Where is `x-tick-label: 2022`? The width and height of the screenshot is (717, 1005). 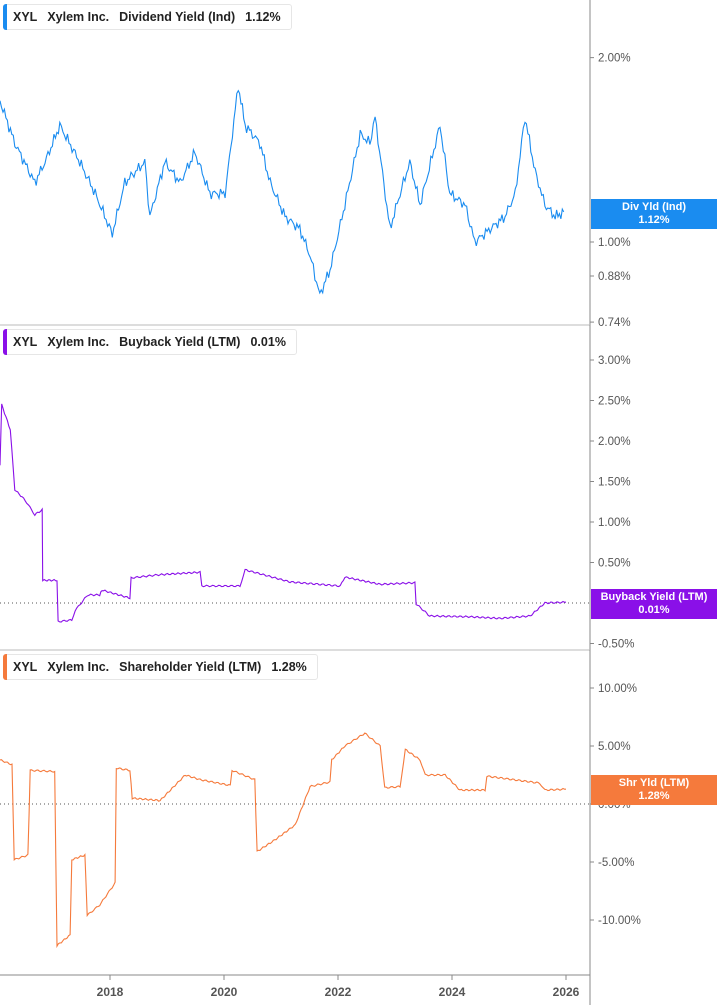
x-tick-label: 2022 is located at coordinates (338, 992).